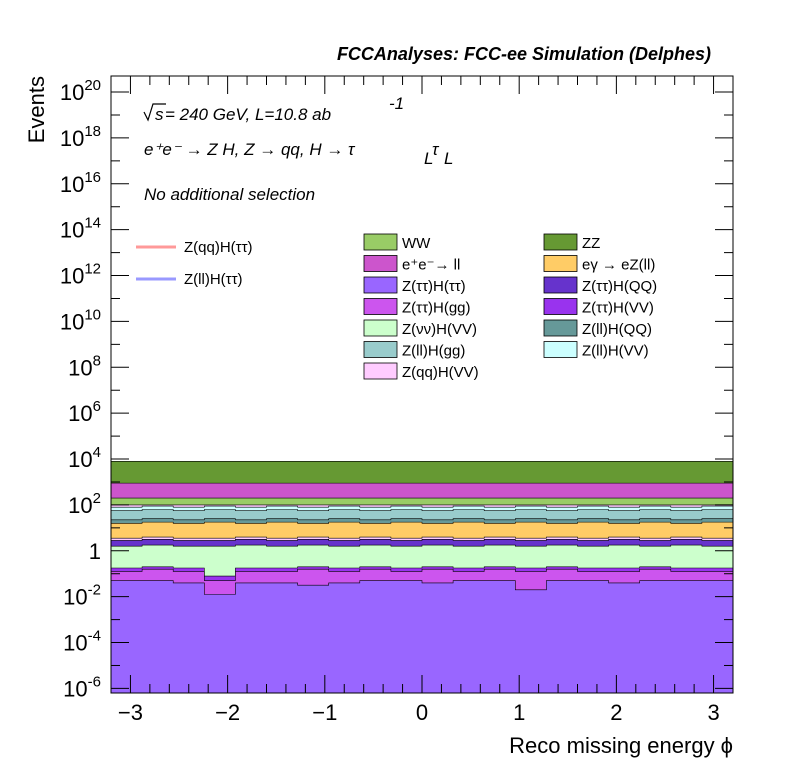 The image size is (796, 772). Describe the element at coordinates (616, 712) in the screenshot. I see `x-tick-label: 2` at that location.